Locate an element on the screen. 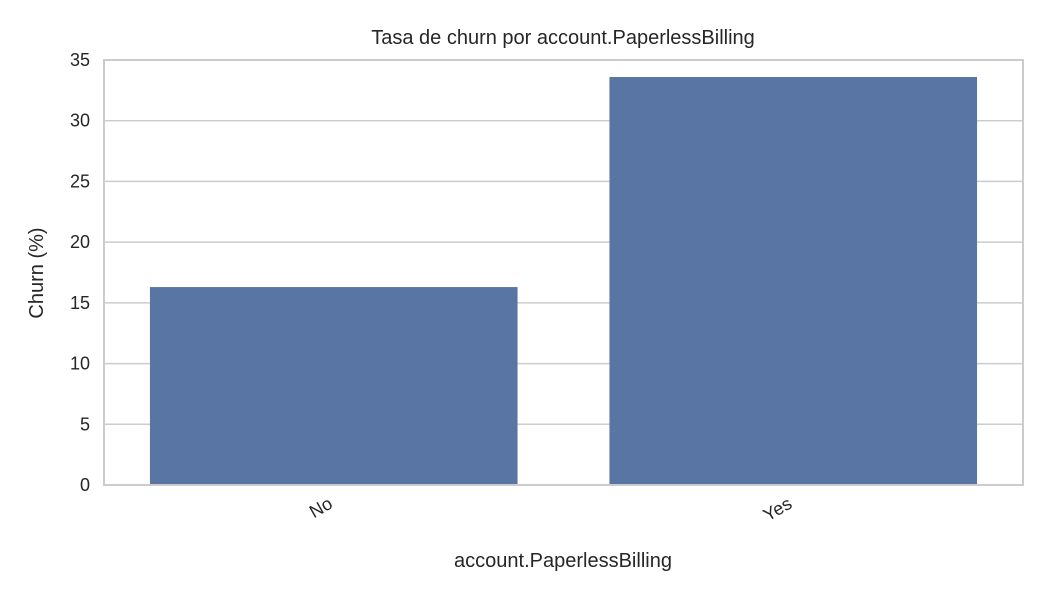 The image size is (1050, 600). y-tick-label: 25 is located at coordinates (80, 181).